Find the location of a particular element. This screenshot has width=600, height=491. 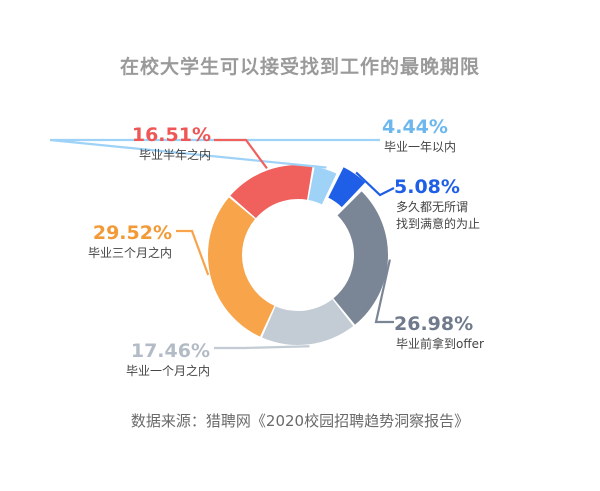

slice-category-label-2-line-2: 找到满意的为止 is located at coordinates (438, 223).